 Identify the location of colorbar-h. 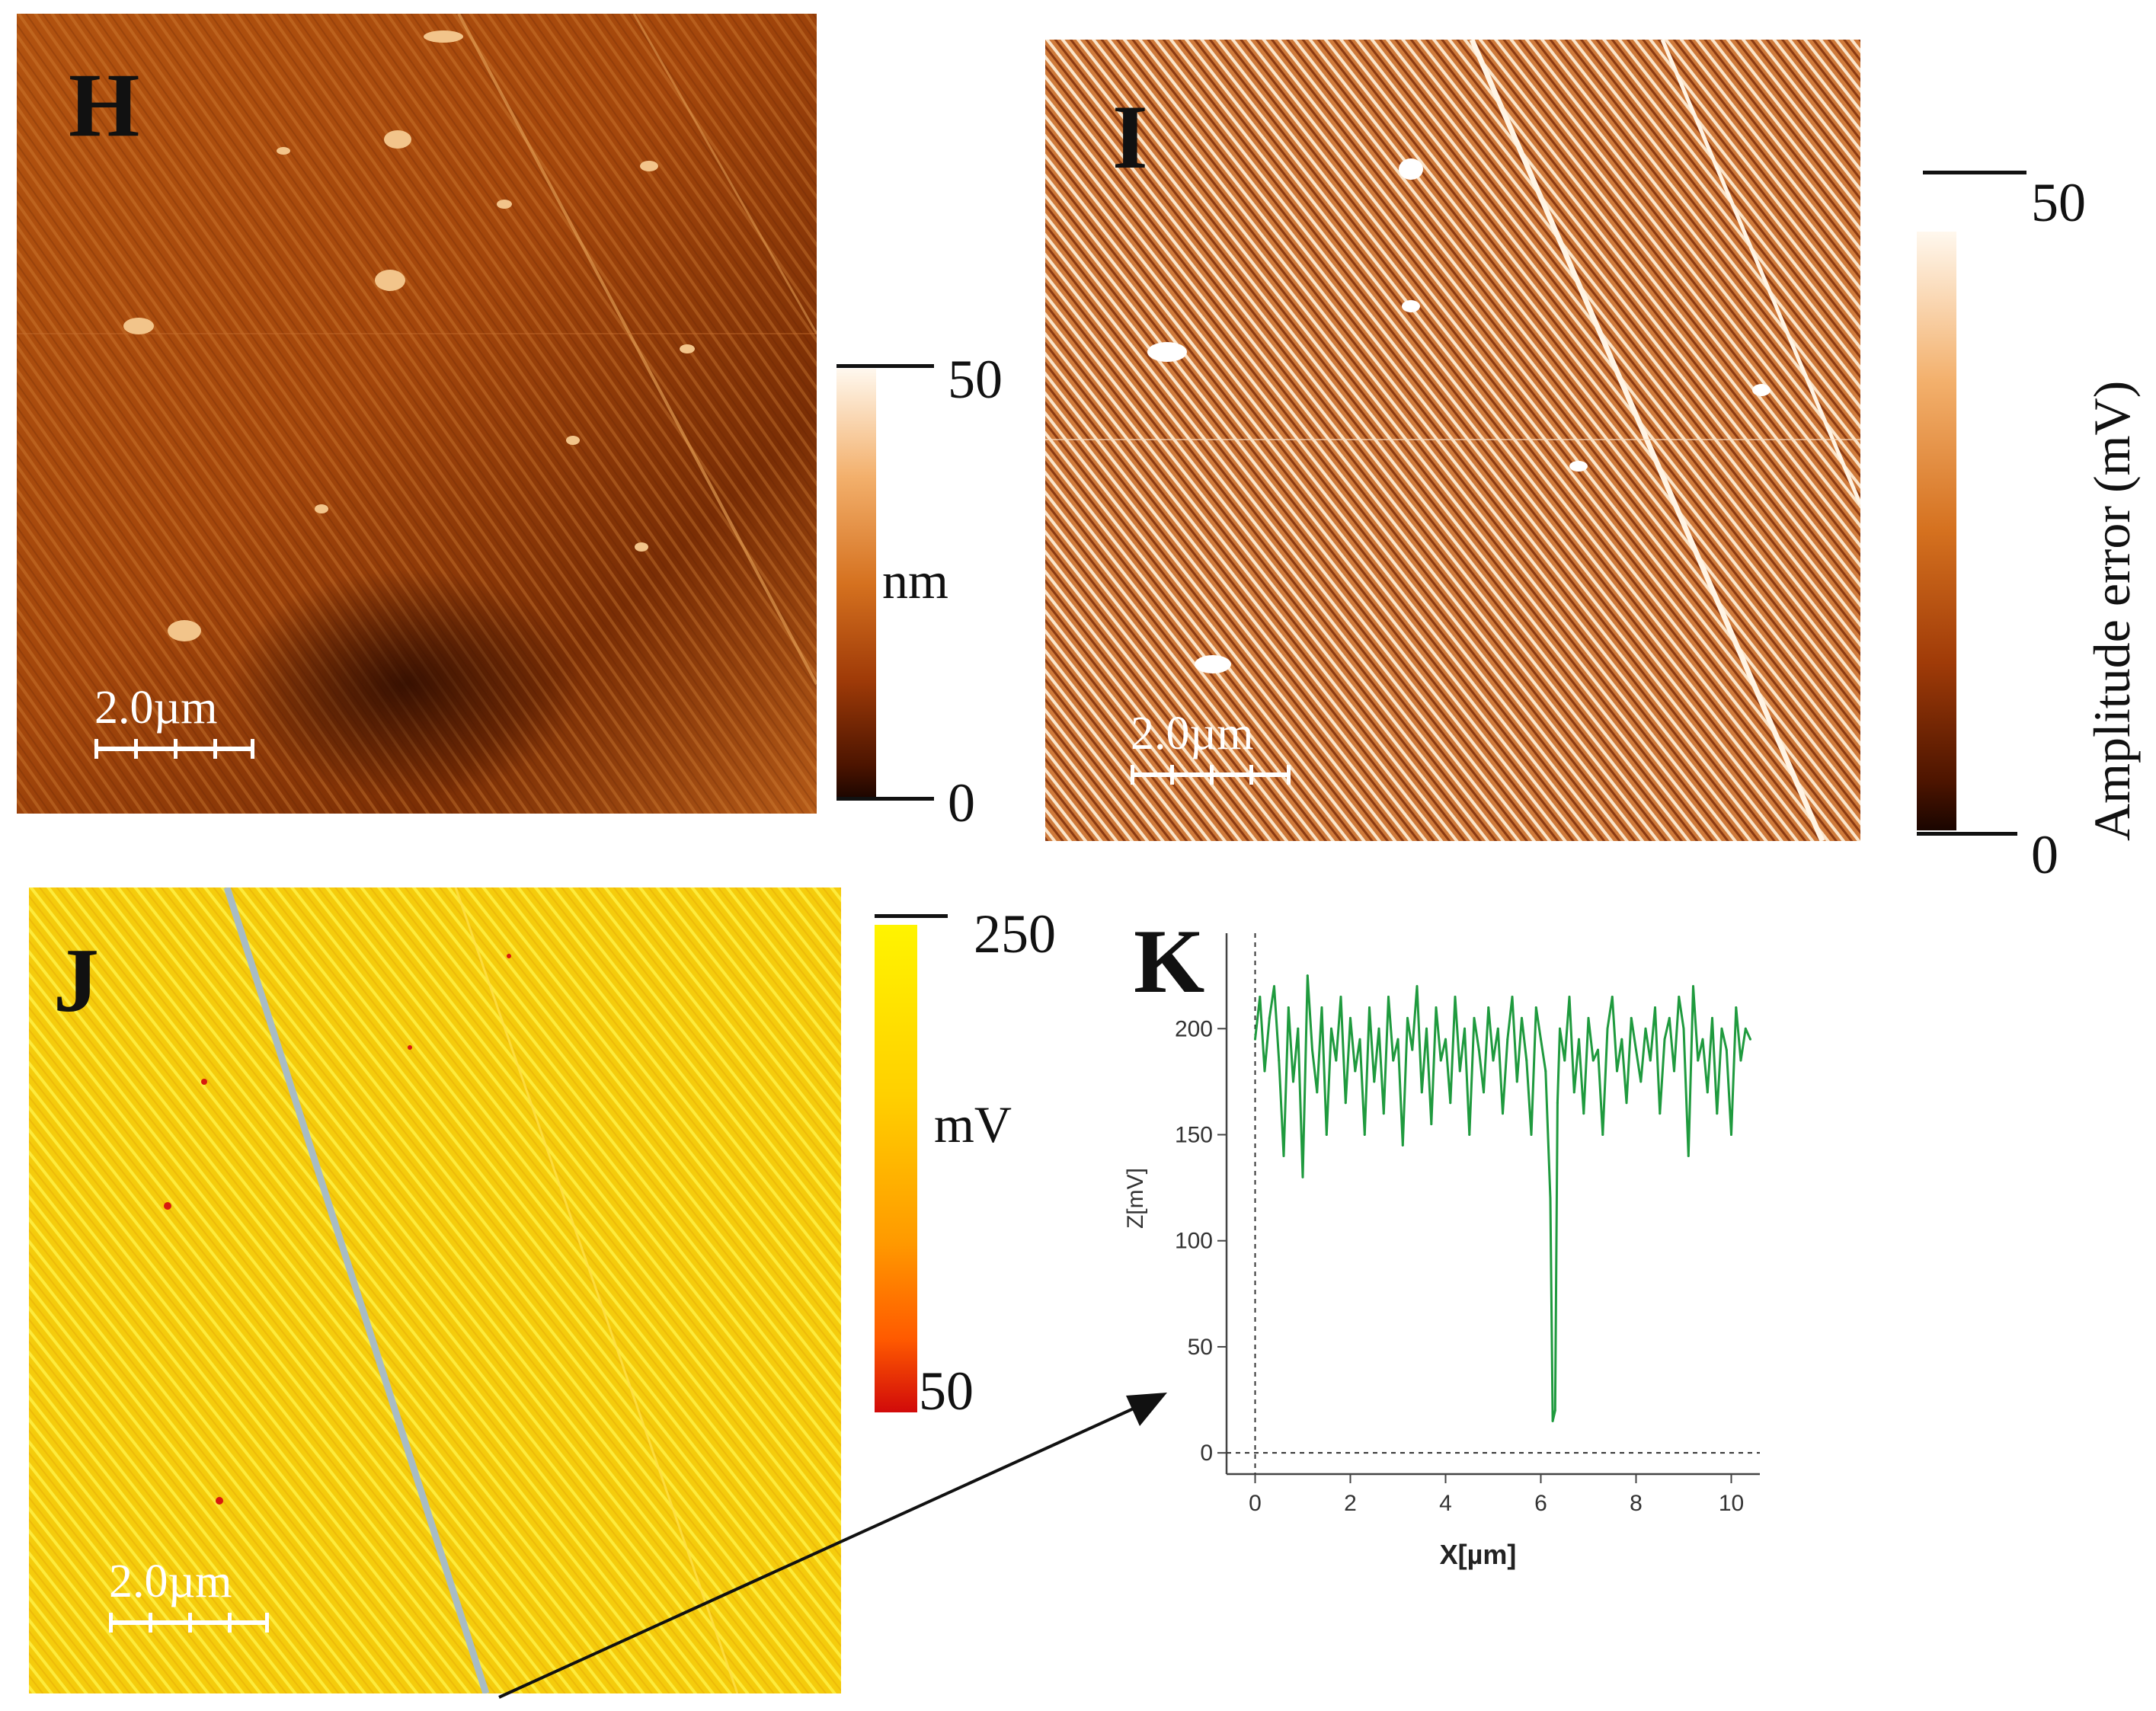
(897, 585).